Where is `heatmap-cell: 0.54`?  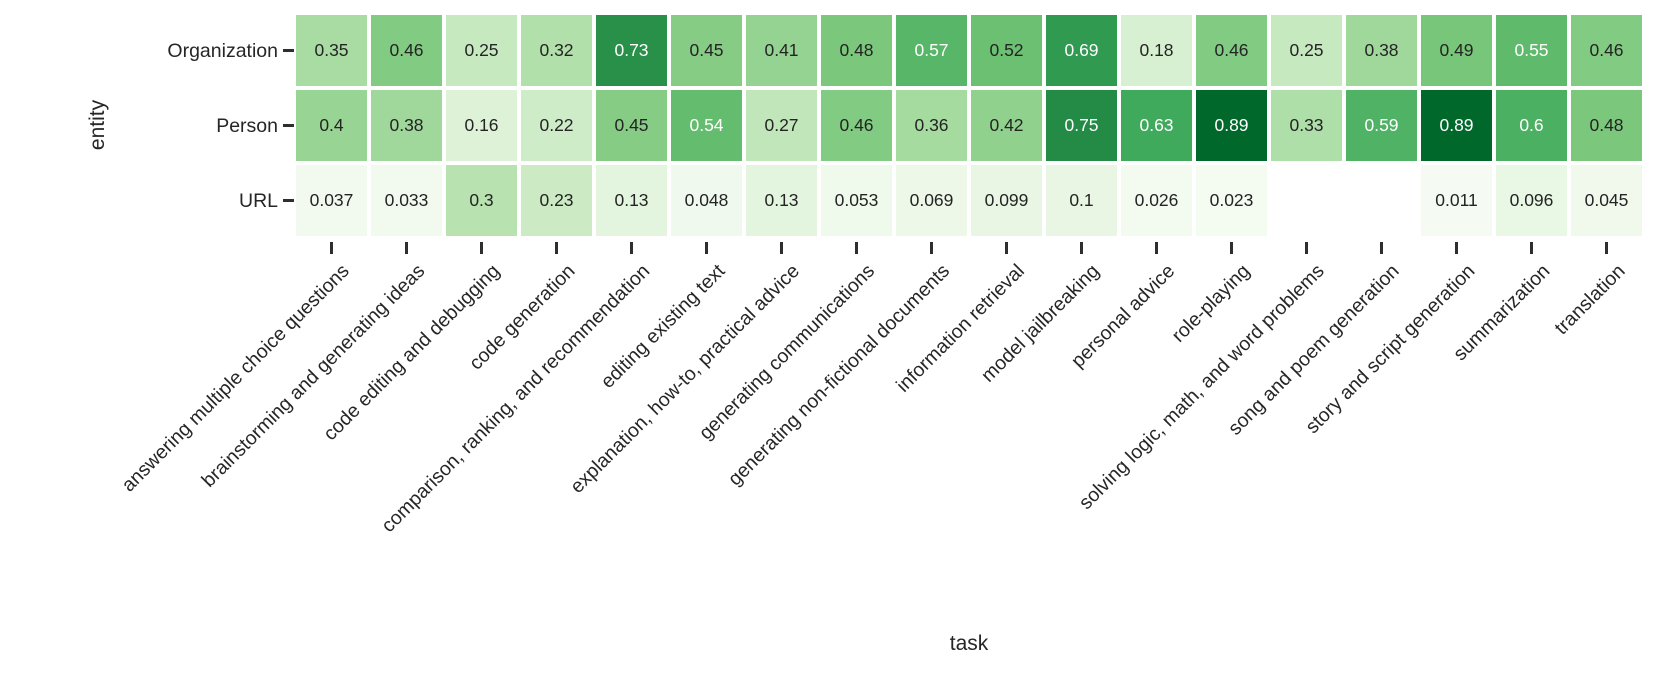
heatmap-cell: 0.54 is located at coordinates (706, 125).